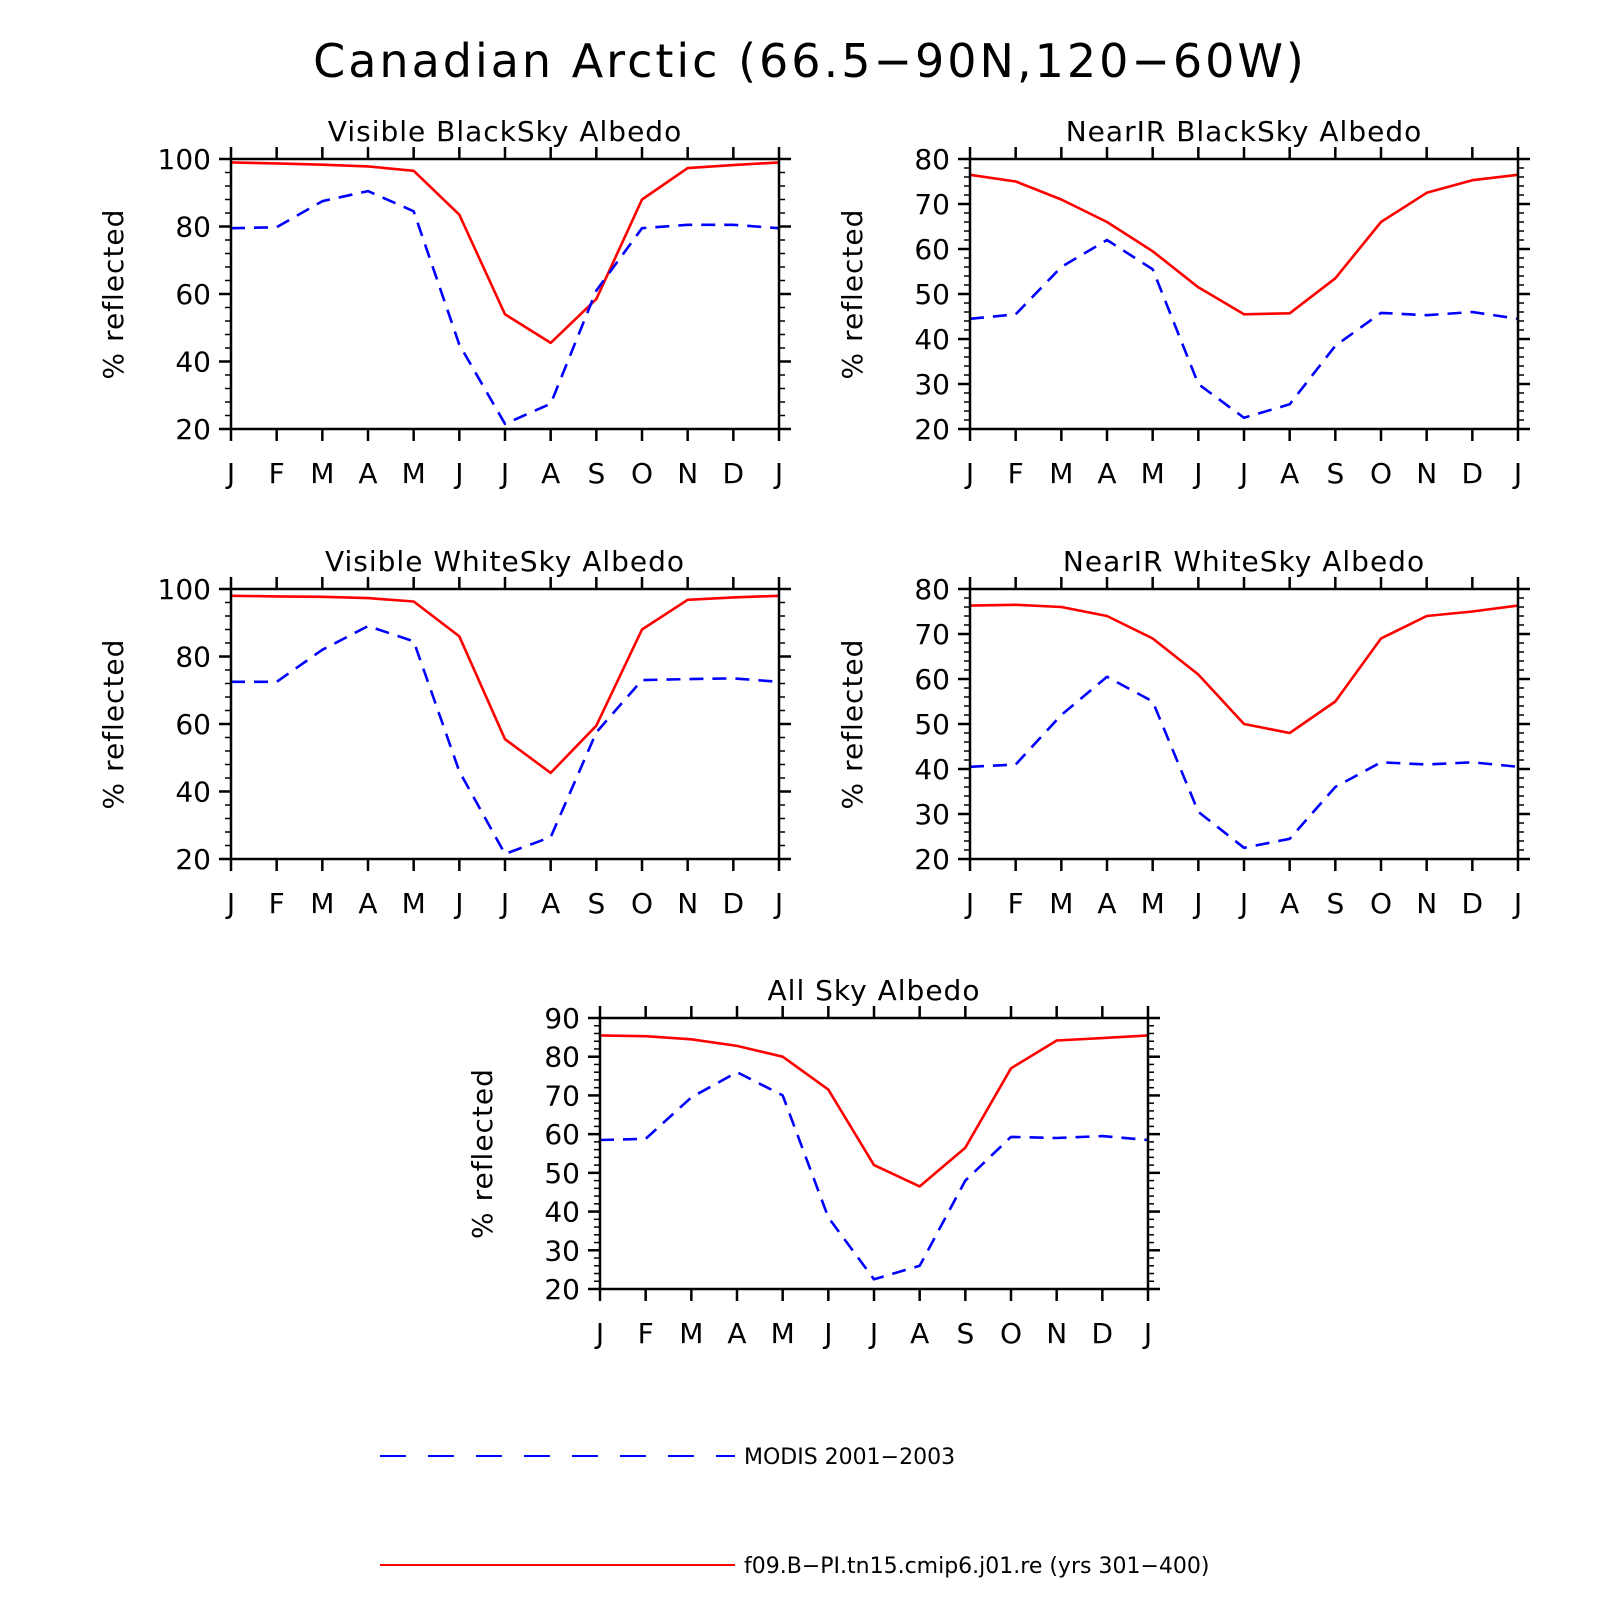 The image size is (1620, 1624). Describe the element at coordinates (505, 561) in the screenshot. I see `panel-title: Visible WhiteSky Albedo` at that location.